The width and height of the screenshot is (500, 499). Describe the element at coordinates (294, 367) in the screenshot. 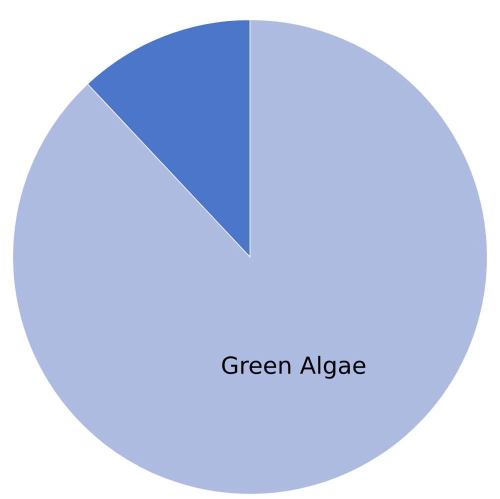

I see `slice-label: Green Algae` at that location.